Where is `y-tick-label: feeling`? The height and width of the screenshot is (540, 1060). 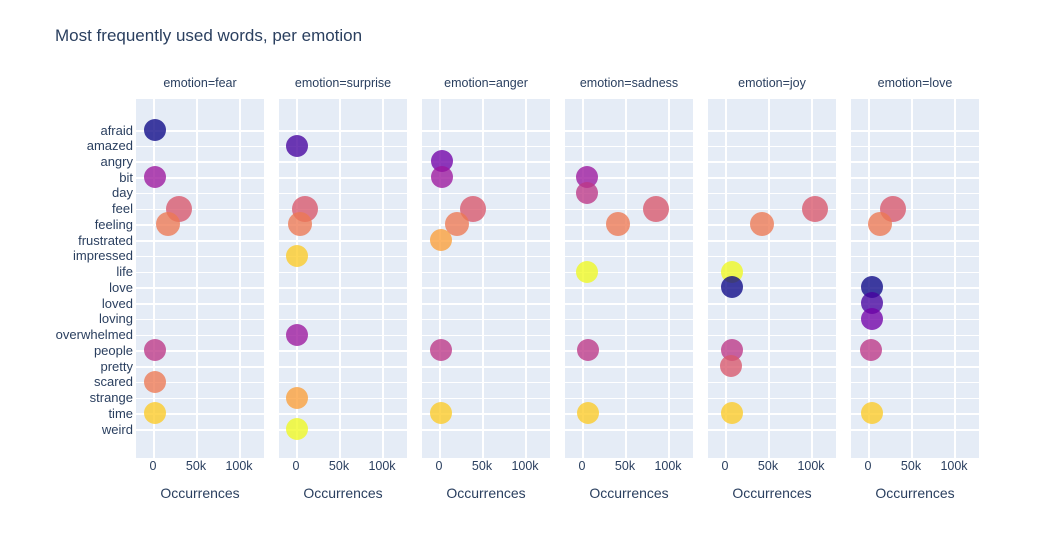
y-tick-label: feeling is located at coordinates (113, 224).